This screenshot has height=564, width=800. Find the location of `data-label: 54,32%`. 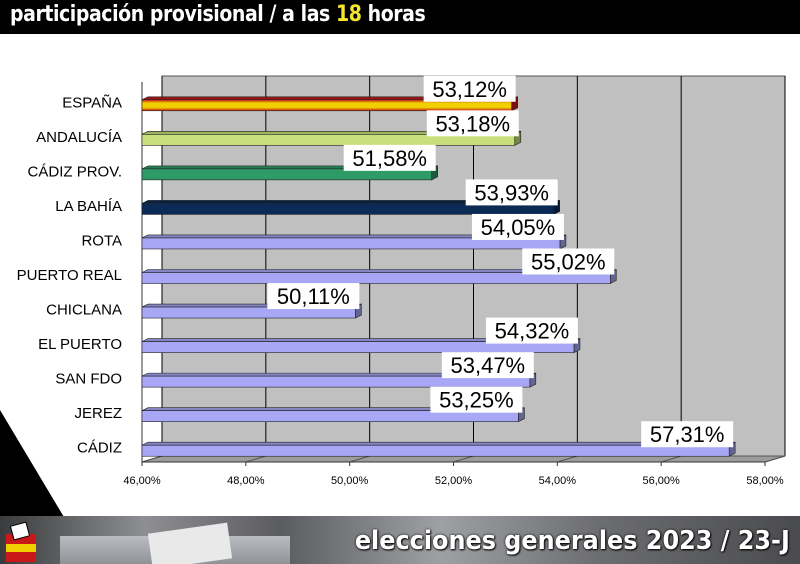

data-label: 54,32% is located at coordinates (532, 331).